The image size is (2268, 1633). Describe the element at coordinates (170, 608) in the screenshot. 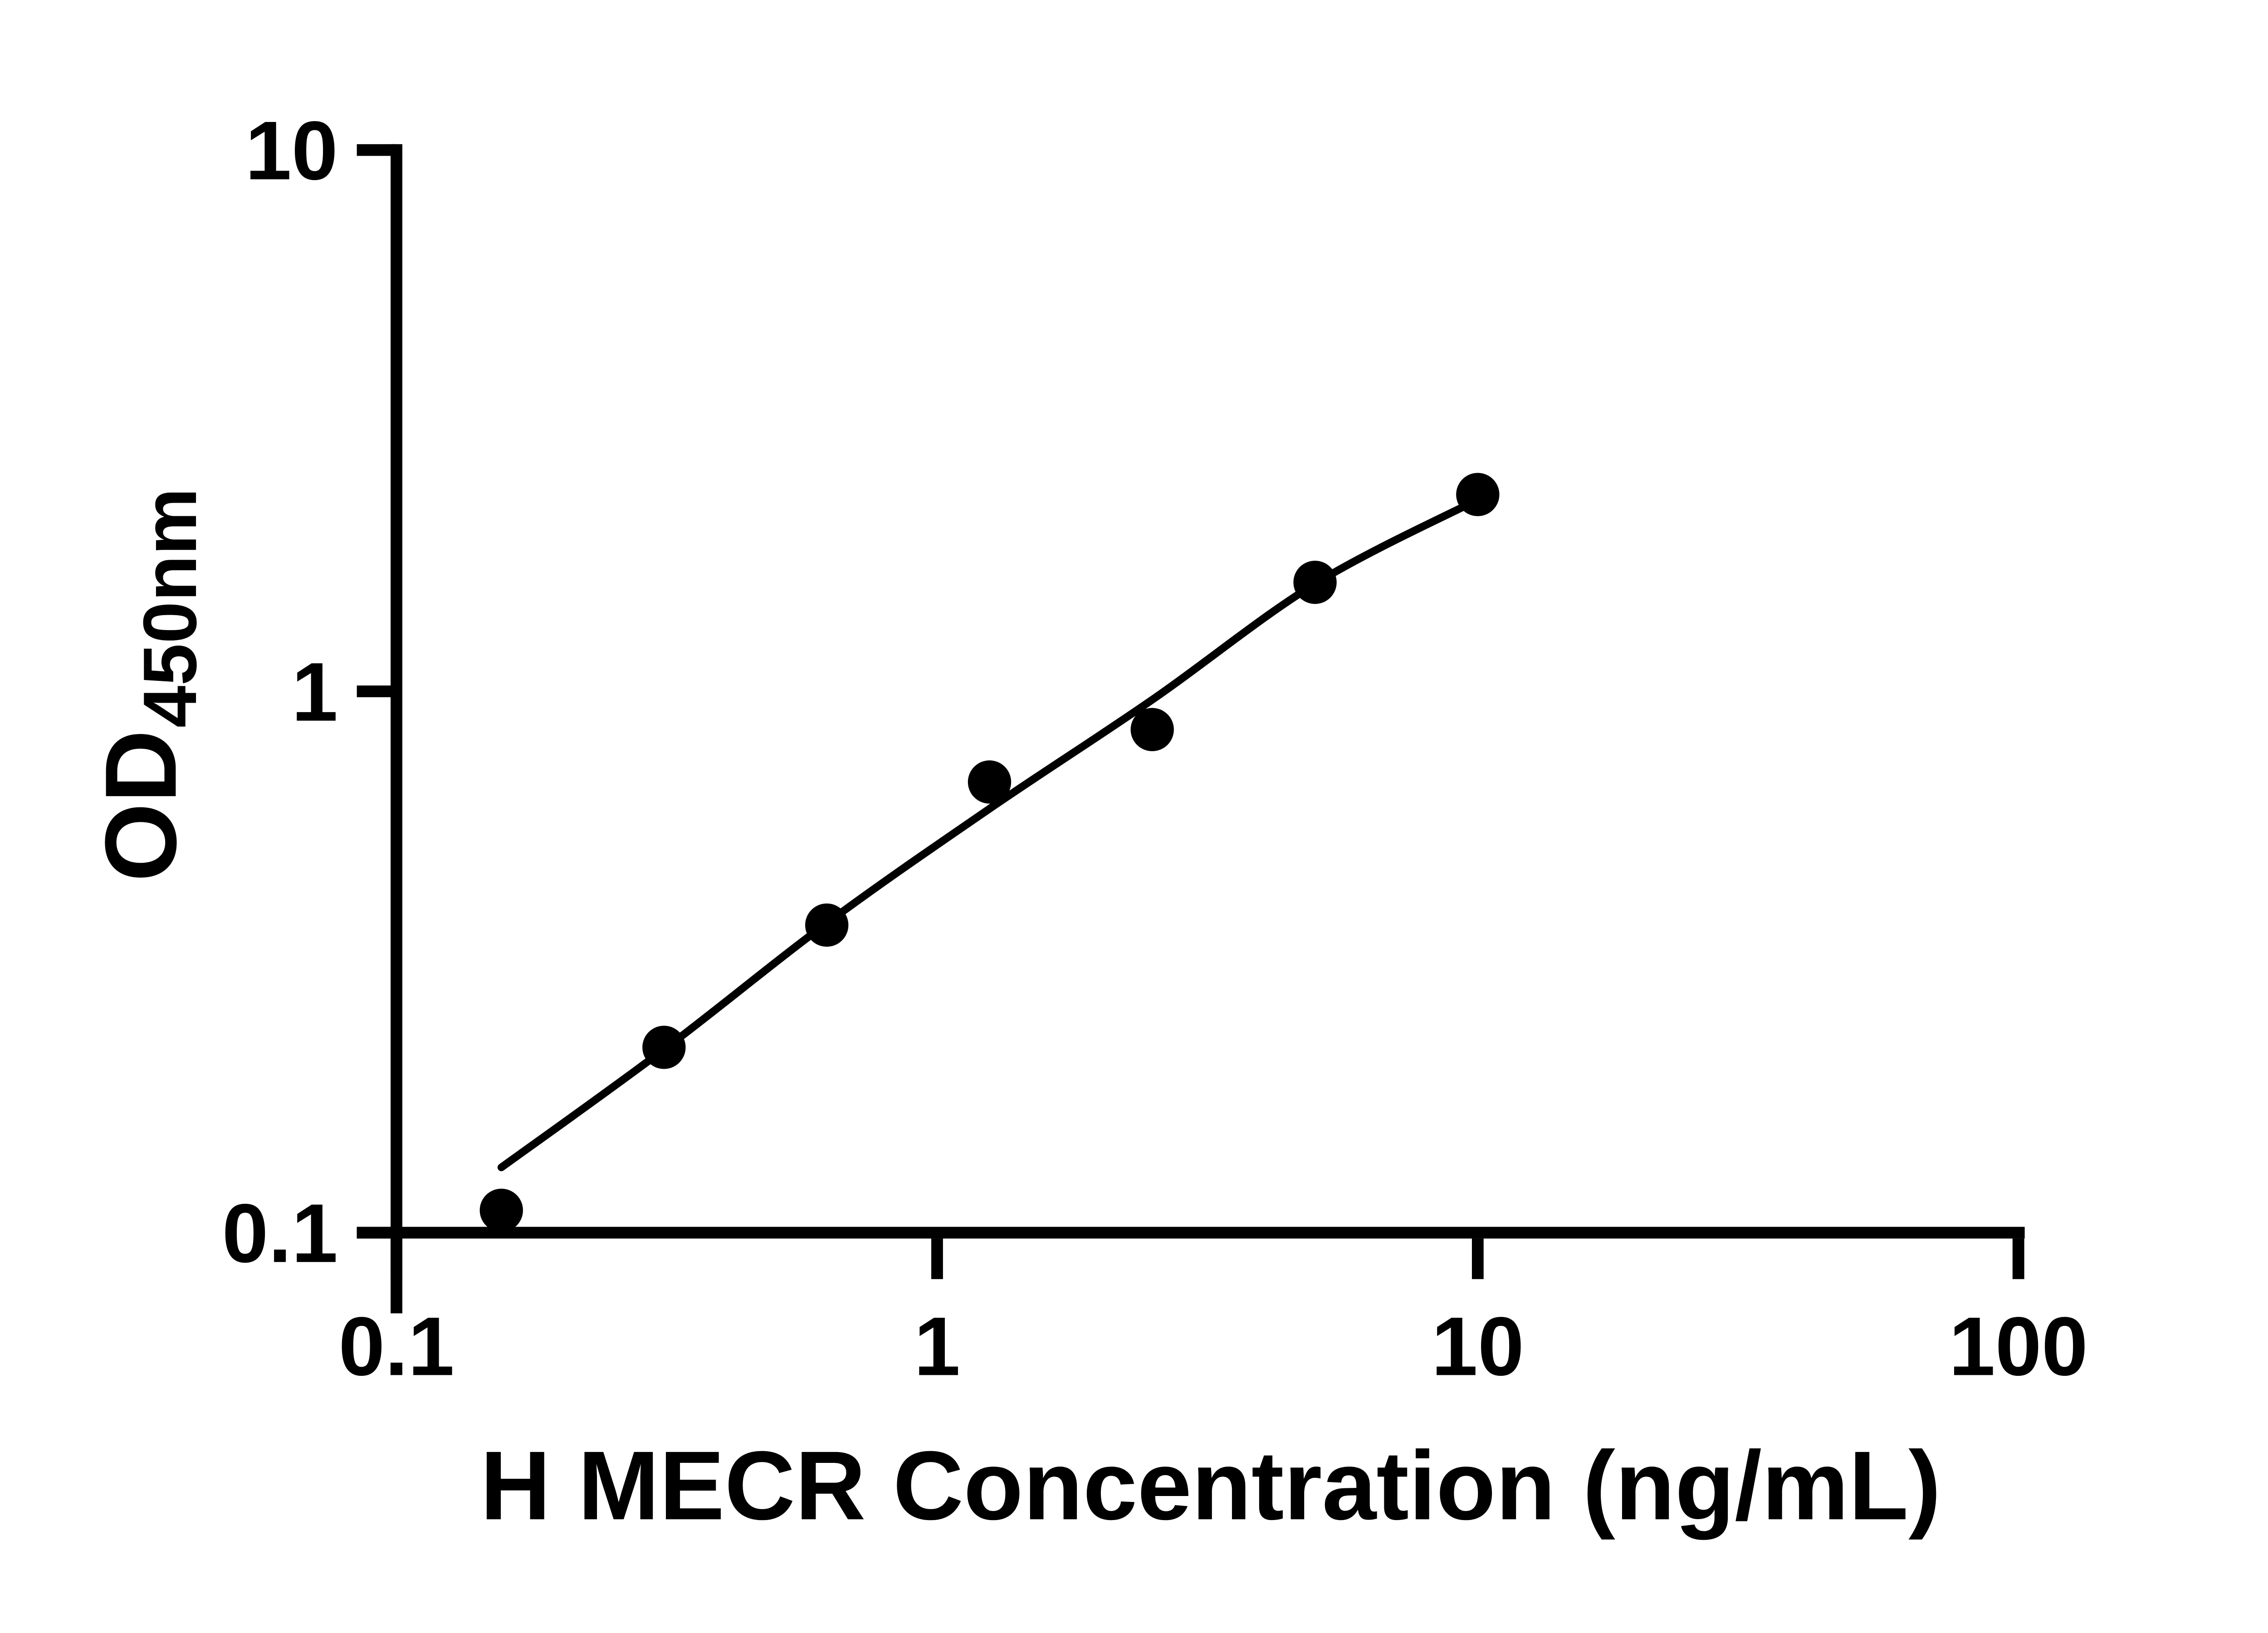

I see `y-axis-title-subscript: 450nm` at that location.